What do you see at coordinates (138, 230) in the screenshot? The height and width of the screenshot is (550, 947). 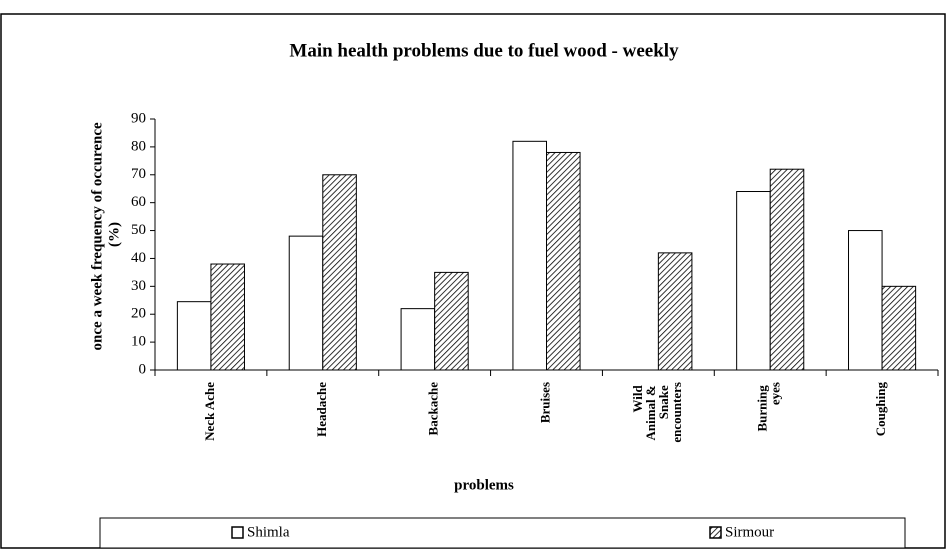 I see `y-tick-label: 50` at bounding box center [138, 230].